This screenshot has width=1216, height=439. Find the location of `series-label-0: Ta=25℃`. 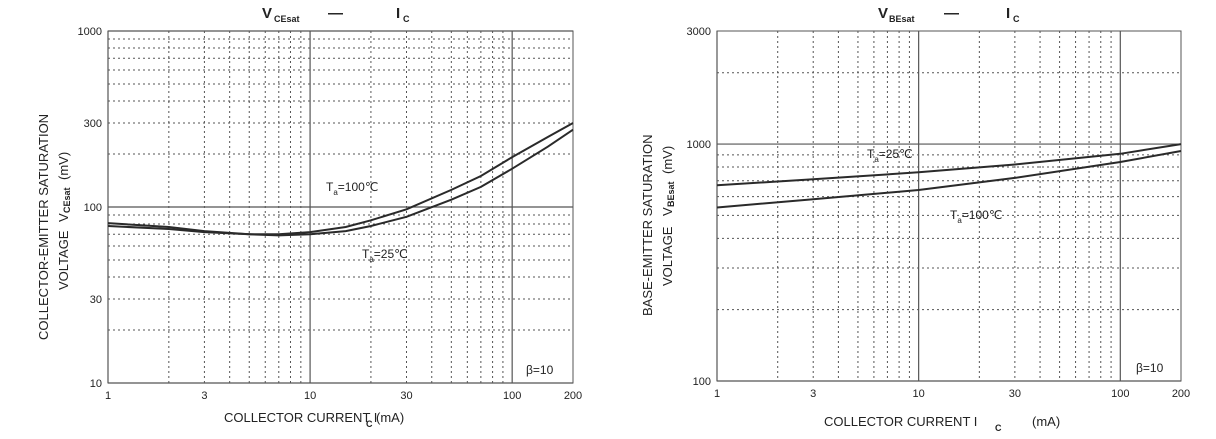

series-label-0: Ta=25℃ is located at coordinates (890, 155).